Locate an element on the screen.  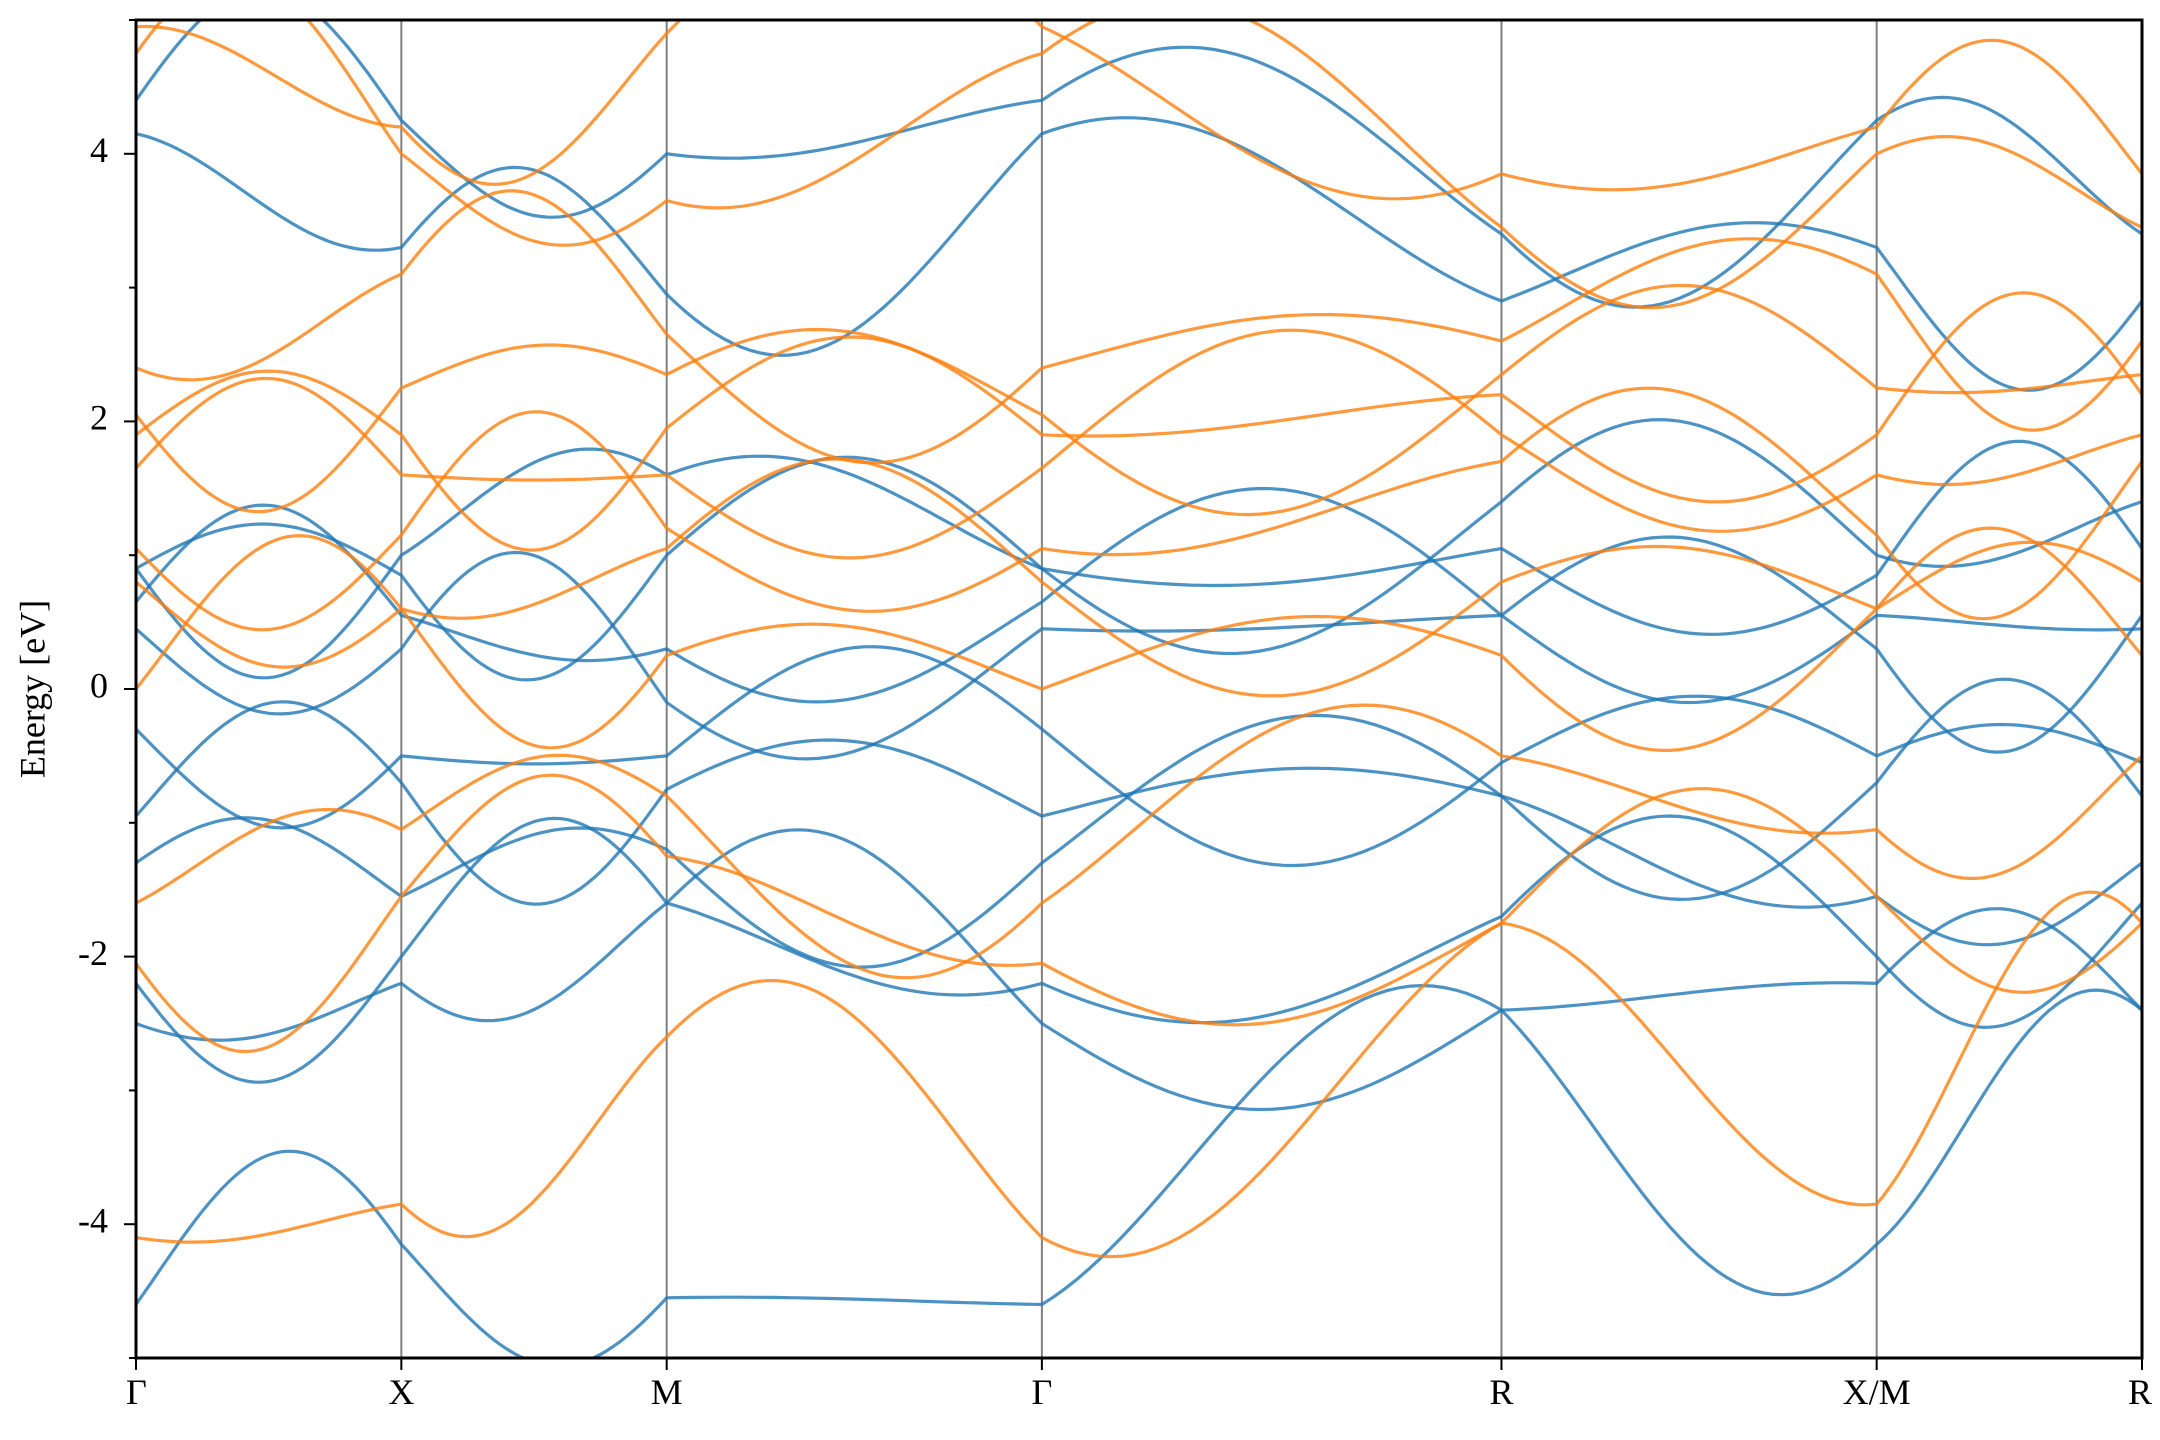
x-axis-ticks: Γ X M Γ R X/M R is located at coordinates (1139, 1385).